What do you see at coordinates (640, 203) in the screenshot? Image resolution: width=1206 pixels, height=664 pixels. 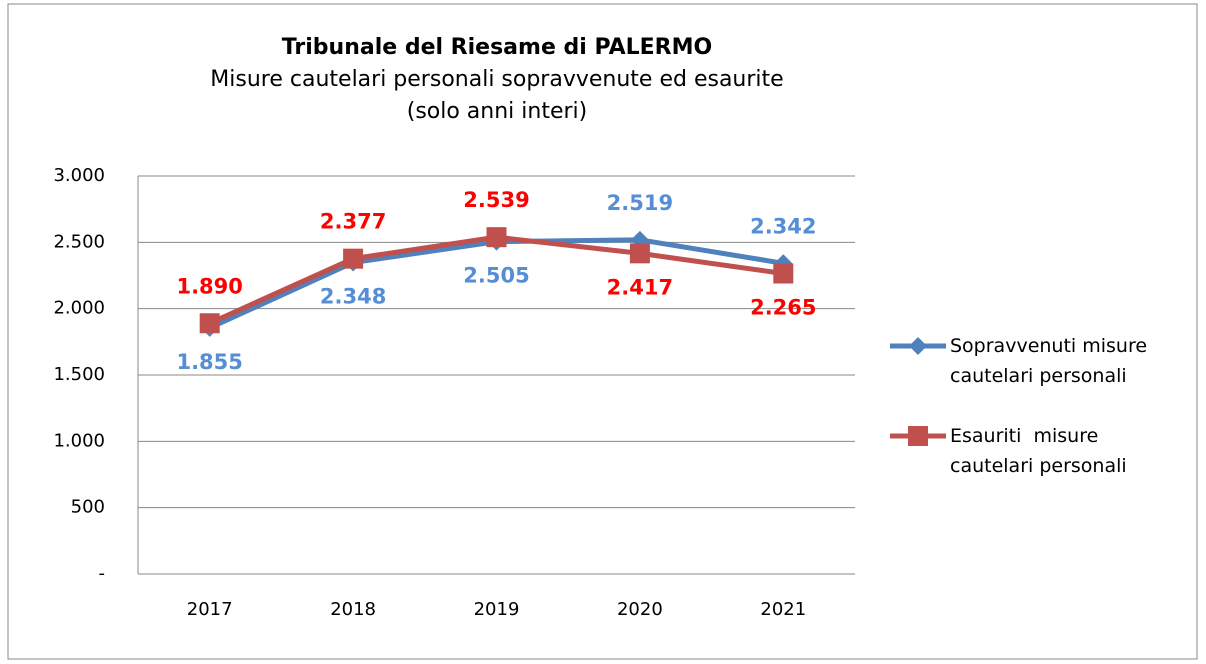 I see `data-label: 2.519` at bounding box center [640, 203].